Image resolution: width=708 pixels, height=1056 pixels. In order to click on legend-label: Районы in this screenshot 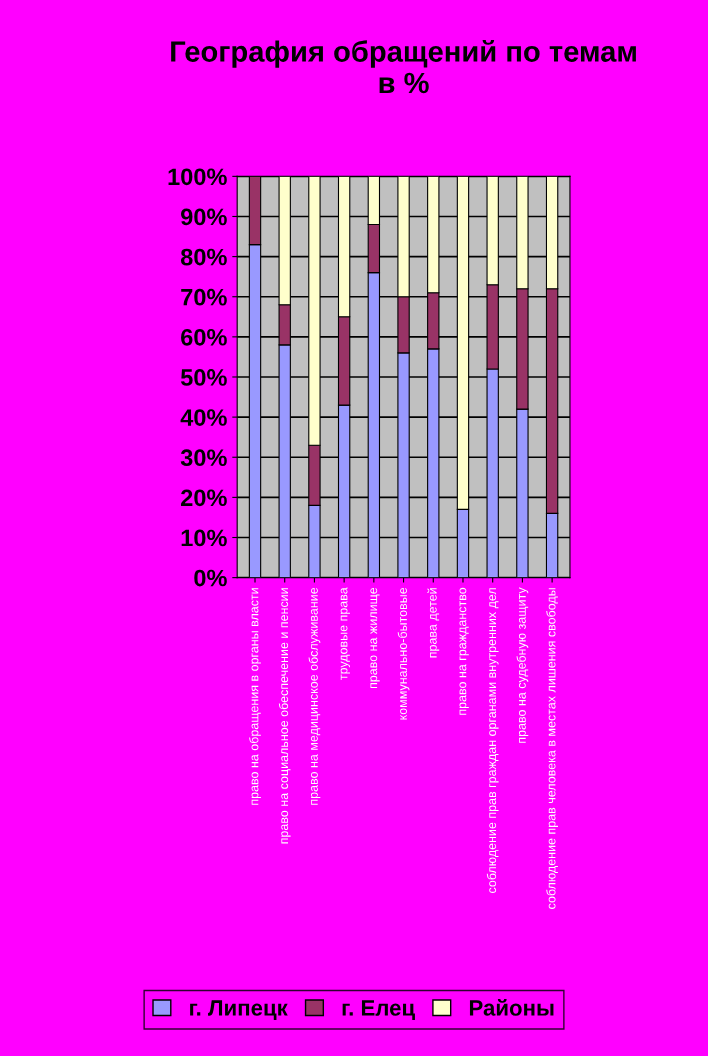, I will do `click(511, 1007)`.